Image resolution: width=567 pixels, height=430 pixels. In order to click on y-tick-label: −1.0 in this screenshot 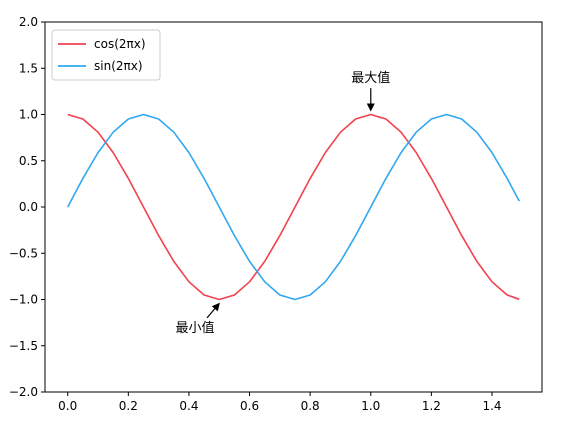, I will do `click(23, 300)`.